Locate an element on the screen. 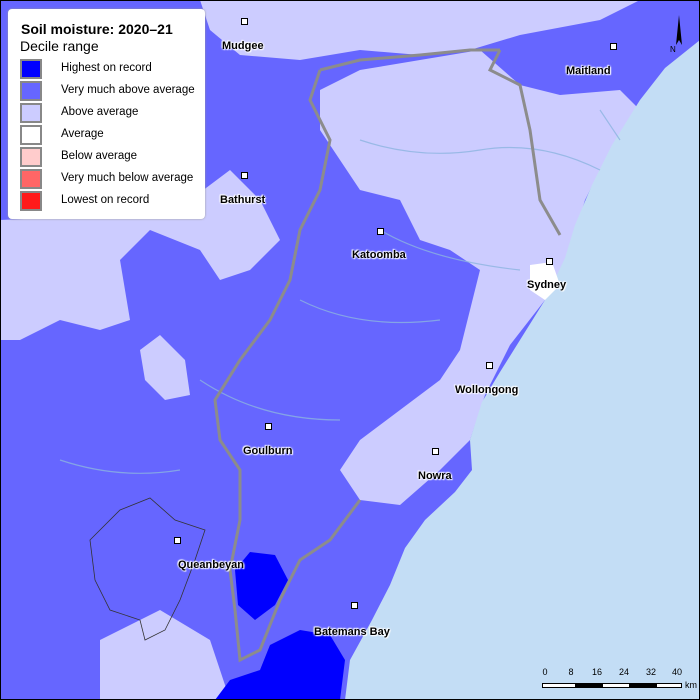 This screenshot has height=700, width=700. legend-item-below: Below average is located at coordinates (110, 158).